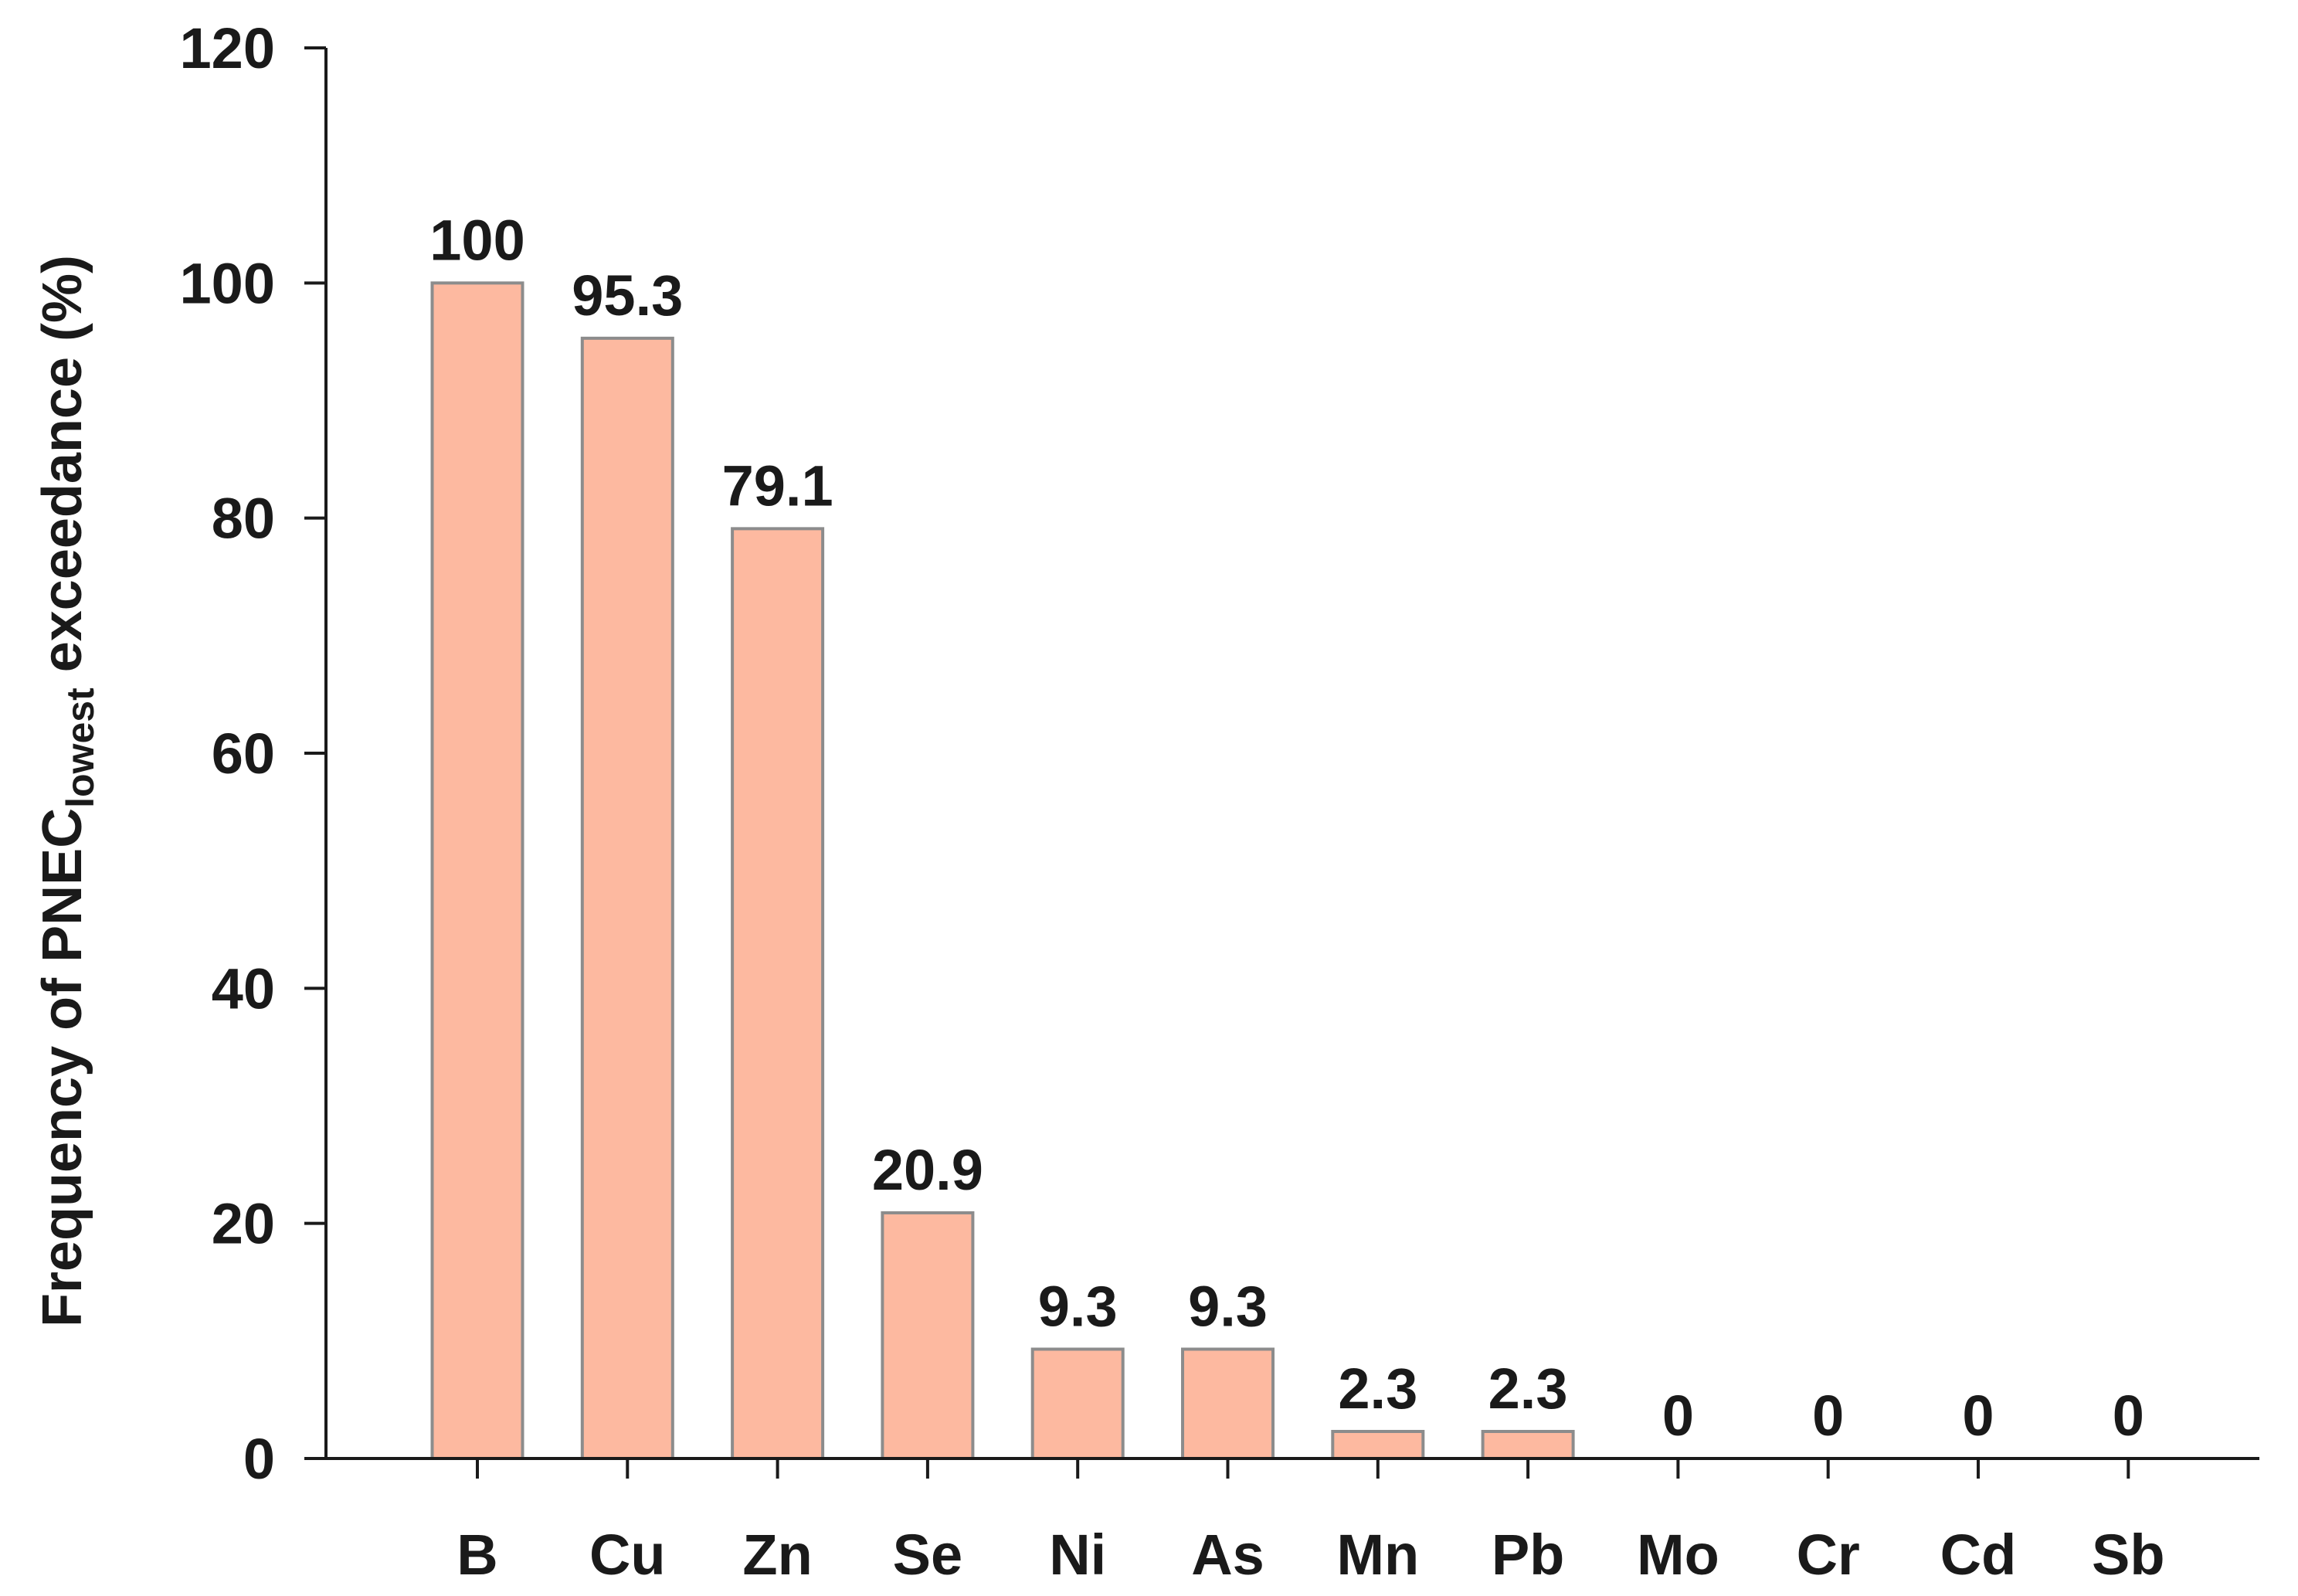 The width and height of the screenshot is (2298, 1596). Describe the element at coordinates (1228, 1306) in the screenshot. I see `data-label-as: 9.3` at that location.